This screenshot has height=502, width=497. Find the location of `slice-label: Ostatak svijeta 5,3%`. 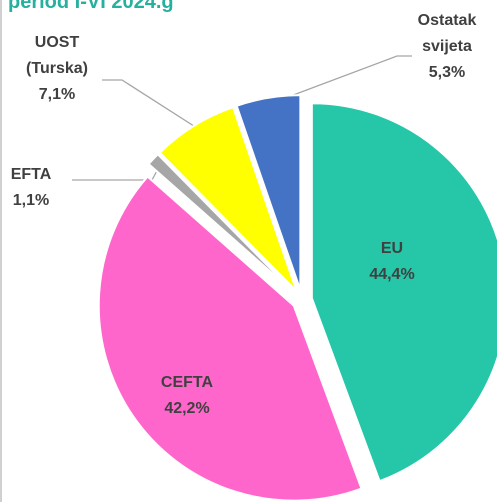

slice-label: Ostatak svijeta 5,3% is located at coordinates (447, 47).